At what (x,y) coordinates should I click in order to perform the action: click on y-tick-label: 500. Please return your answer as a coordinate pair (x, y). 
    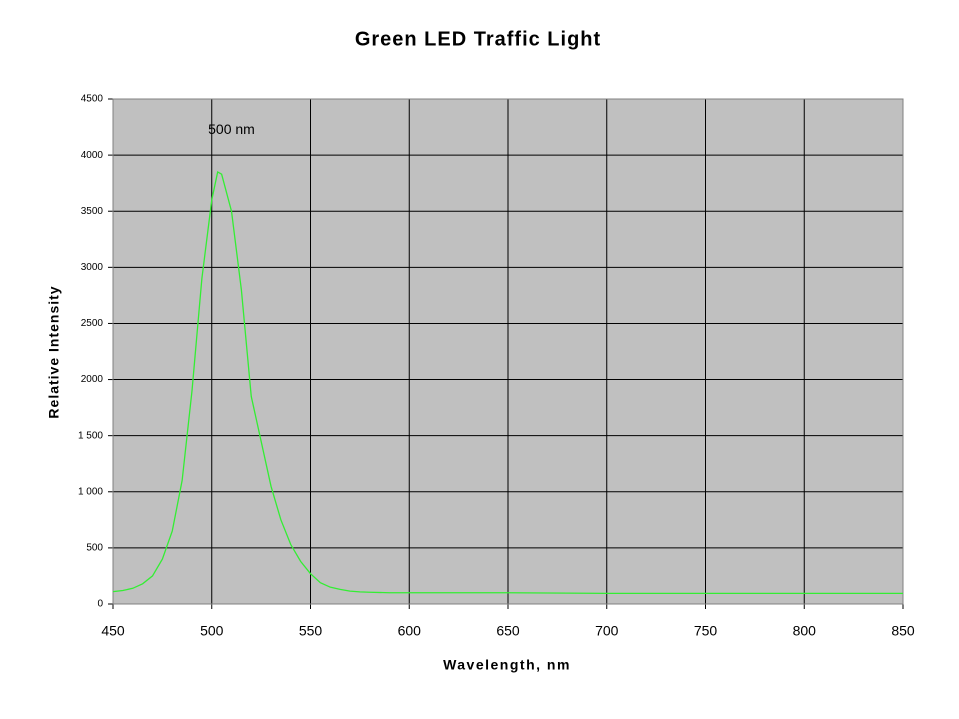
    Looking at the image, I should click on (94, 548).